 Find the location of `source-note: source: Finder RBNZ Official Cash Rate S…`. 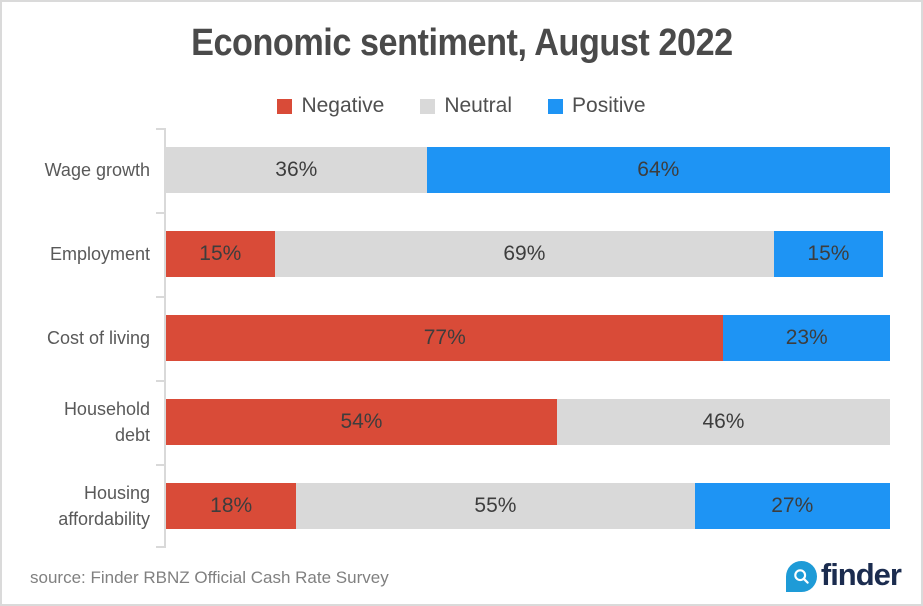

source-note: source: Finder RBNZ Official Cash Rate S… is located at coordinates (209, 577).